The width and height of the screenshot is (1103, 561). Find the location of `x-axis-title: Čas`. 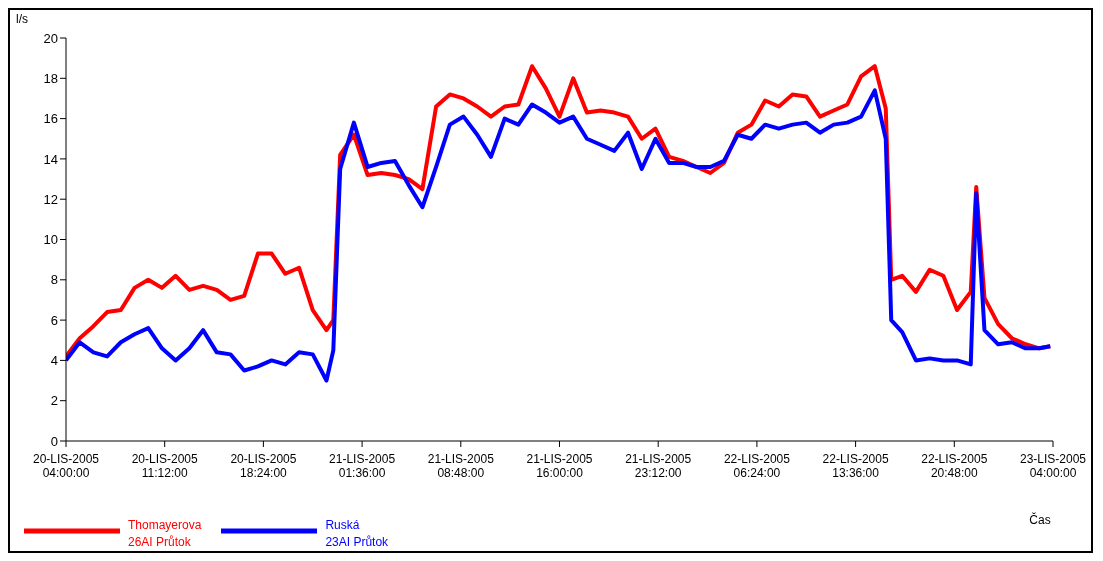

x-axis-title: Čas is located at coordinates (1040, 520).